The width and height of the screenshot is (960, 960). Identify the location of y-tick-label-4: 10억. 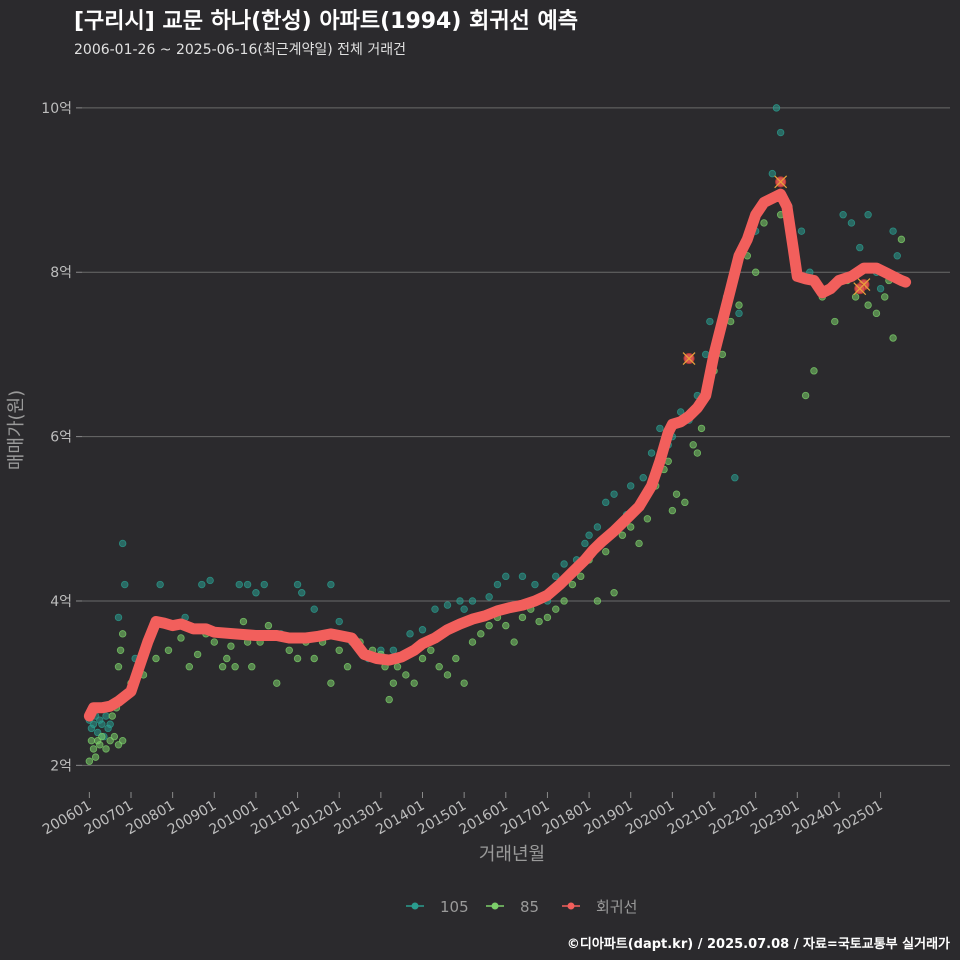
(56, 109).